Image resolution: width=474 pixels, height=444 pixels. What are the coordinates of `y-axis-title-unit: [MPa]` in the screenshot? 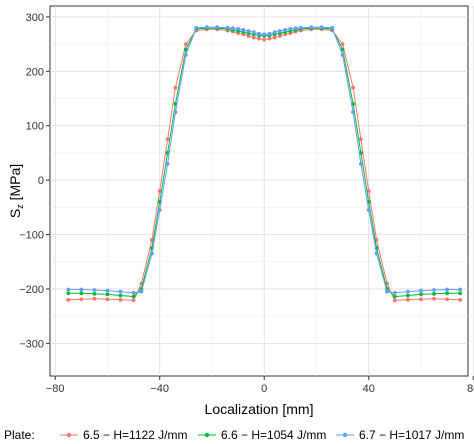 It's located at (15, 184).